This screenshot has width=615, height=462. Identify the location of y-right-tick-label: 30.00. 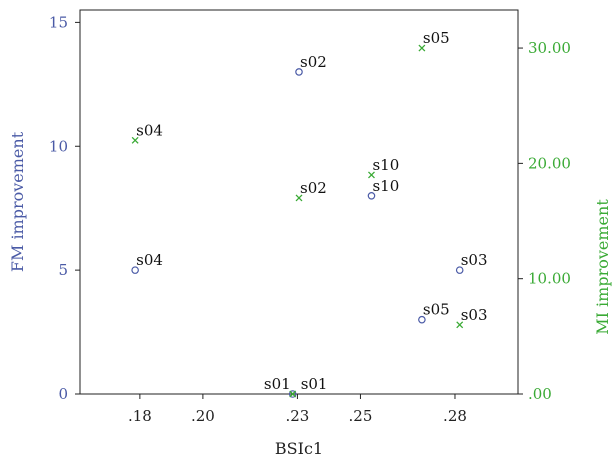
(549, 48).